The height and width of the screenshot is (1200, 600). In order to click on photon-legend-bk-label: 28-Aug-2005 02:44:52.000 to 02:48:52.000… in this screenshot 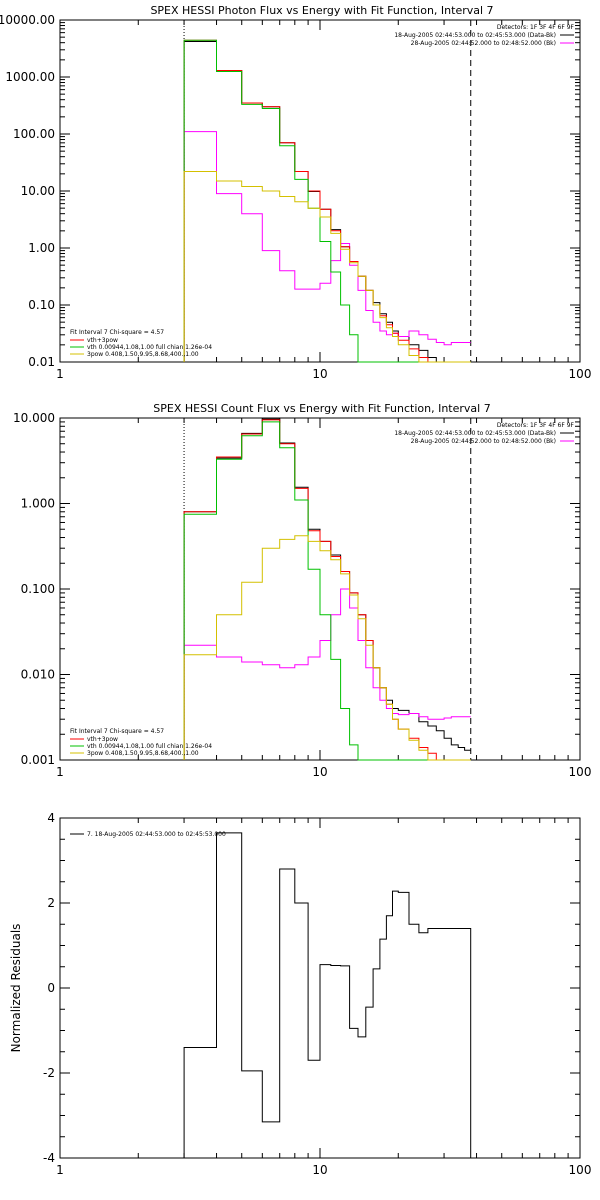, I will do `click(483, 43)`.